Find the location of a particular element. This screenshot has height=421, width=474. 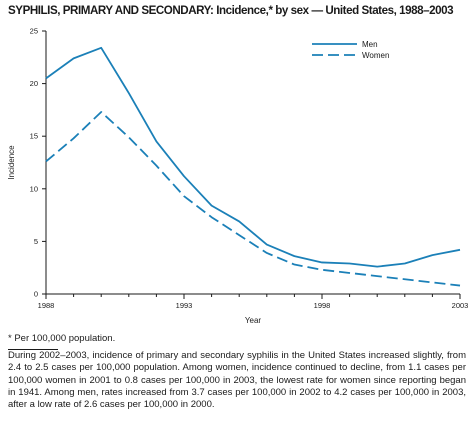

x-tick-label: 2003 is located at coordinates (460, 305).